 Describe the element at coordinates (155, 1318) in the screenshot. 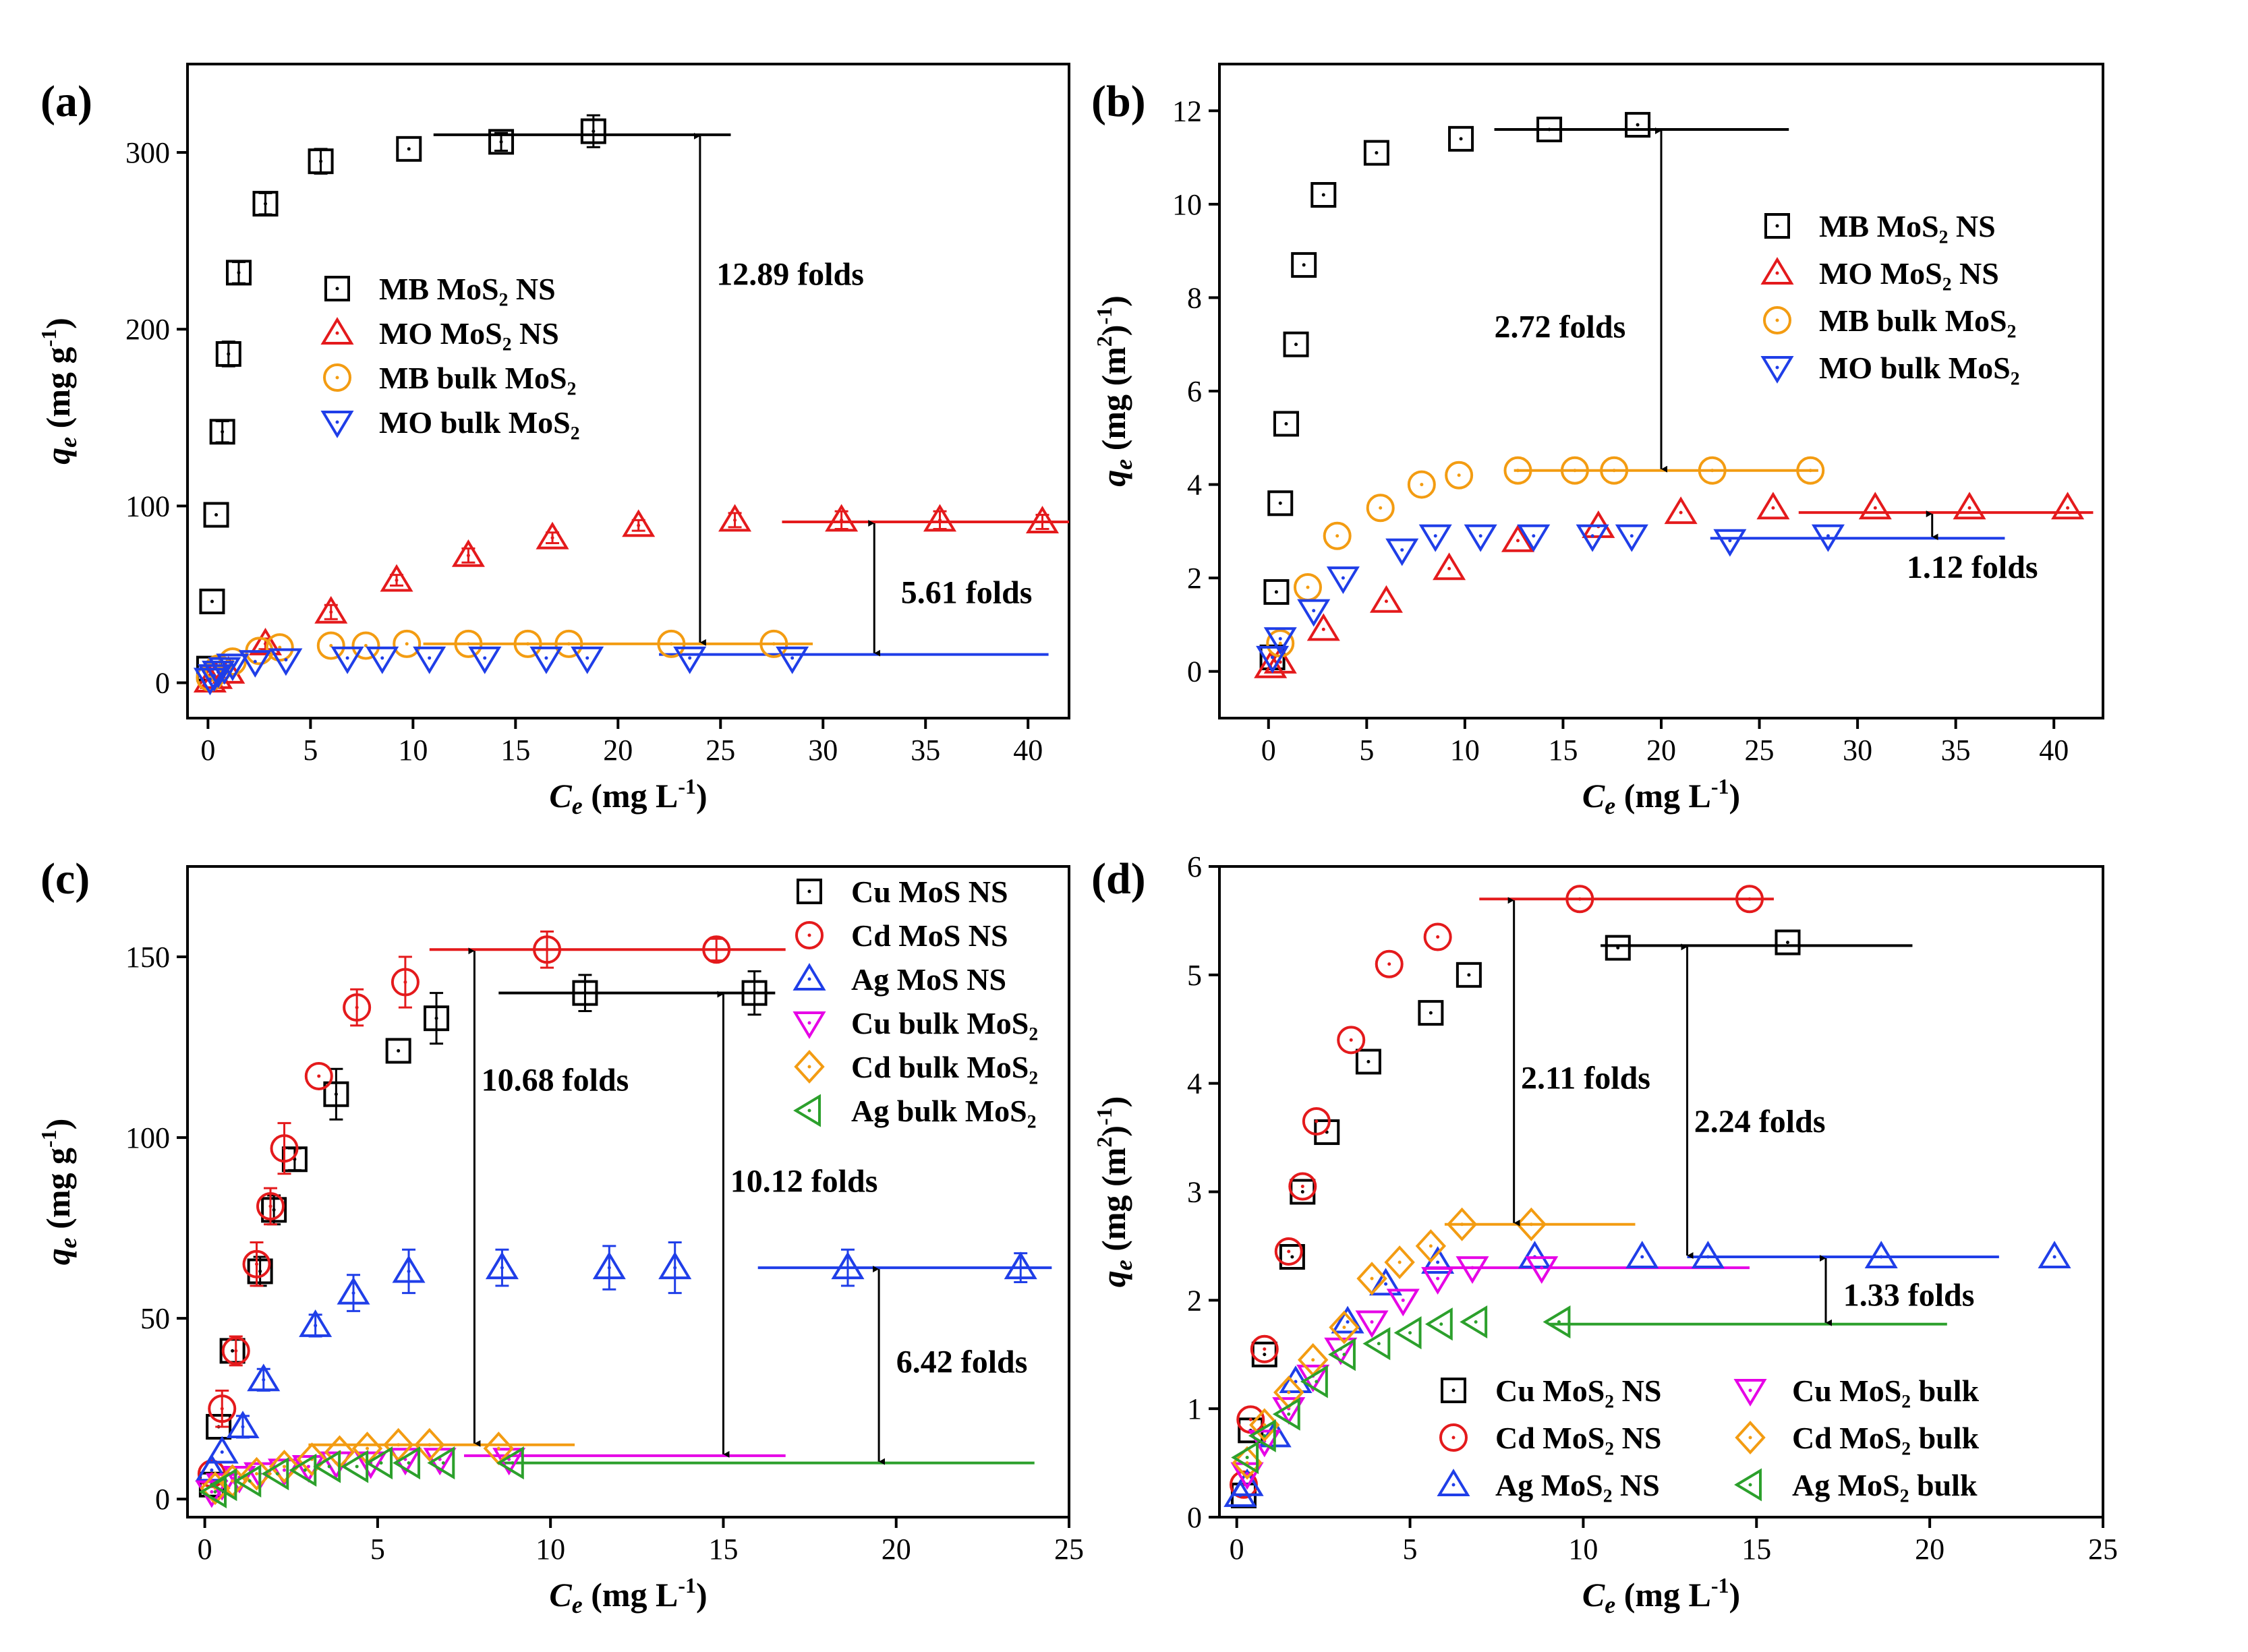

I see `y-tick-label: 50` at that location.